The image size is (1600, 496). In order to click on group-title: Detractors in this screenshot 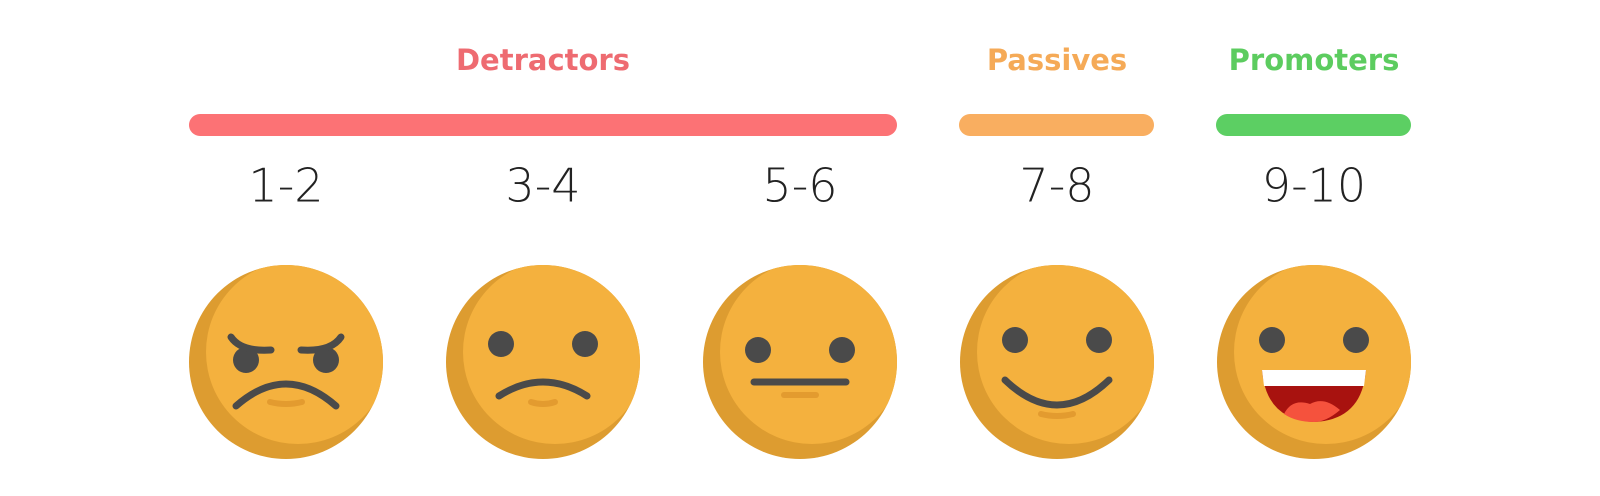, I will do `click(543, 60)`.